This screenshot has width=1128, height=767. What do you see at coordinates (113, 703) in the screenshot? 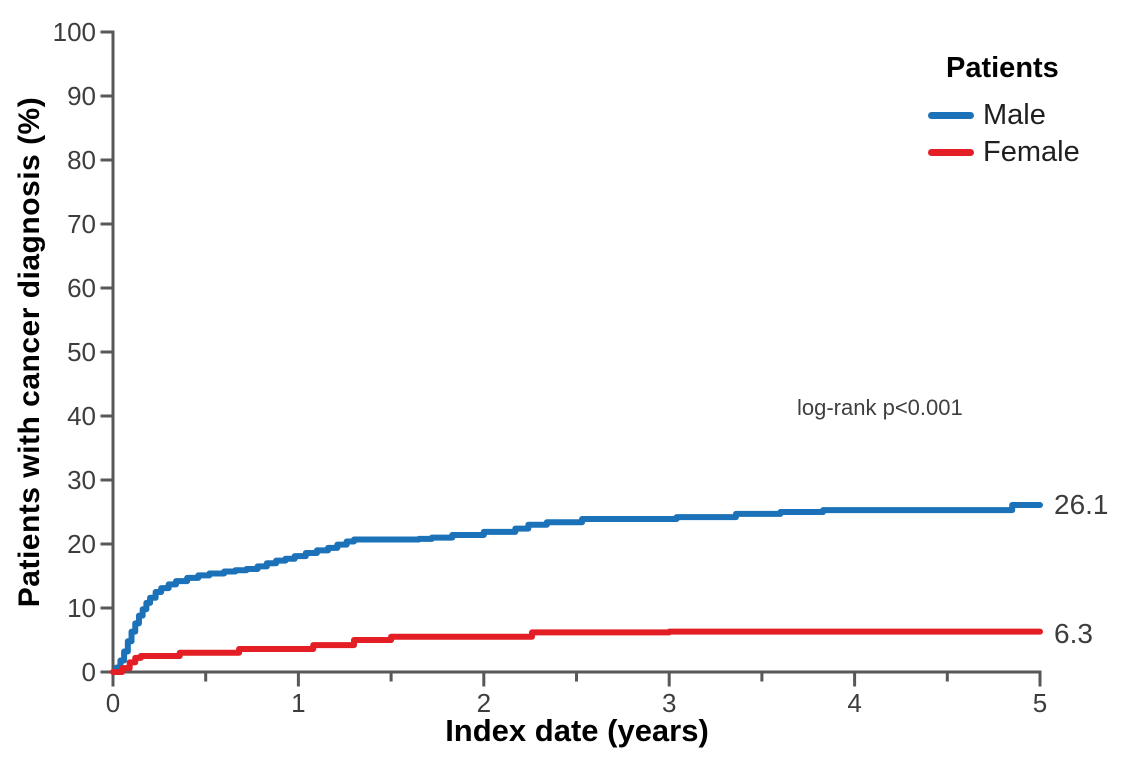
I see `x-tick-label: 0` at bounding box center [113, 703].